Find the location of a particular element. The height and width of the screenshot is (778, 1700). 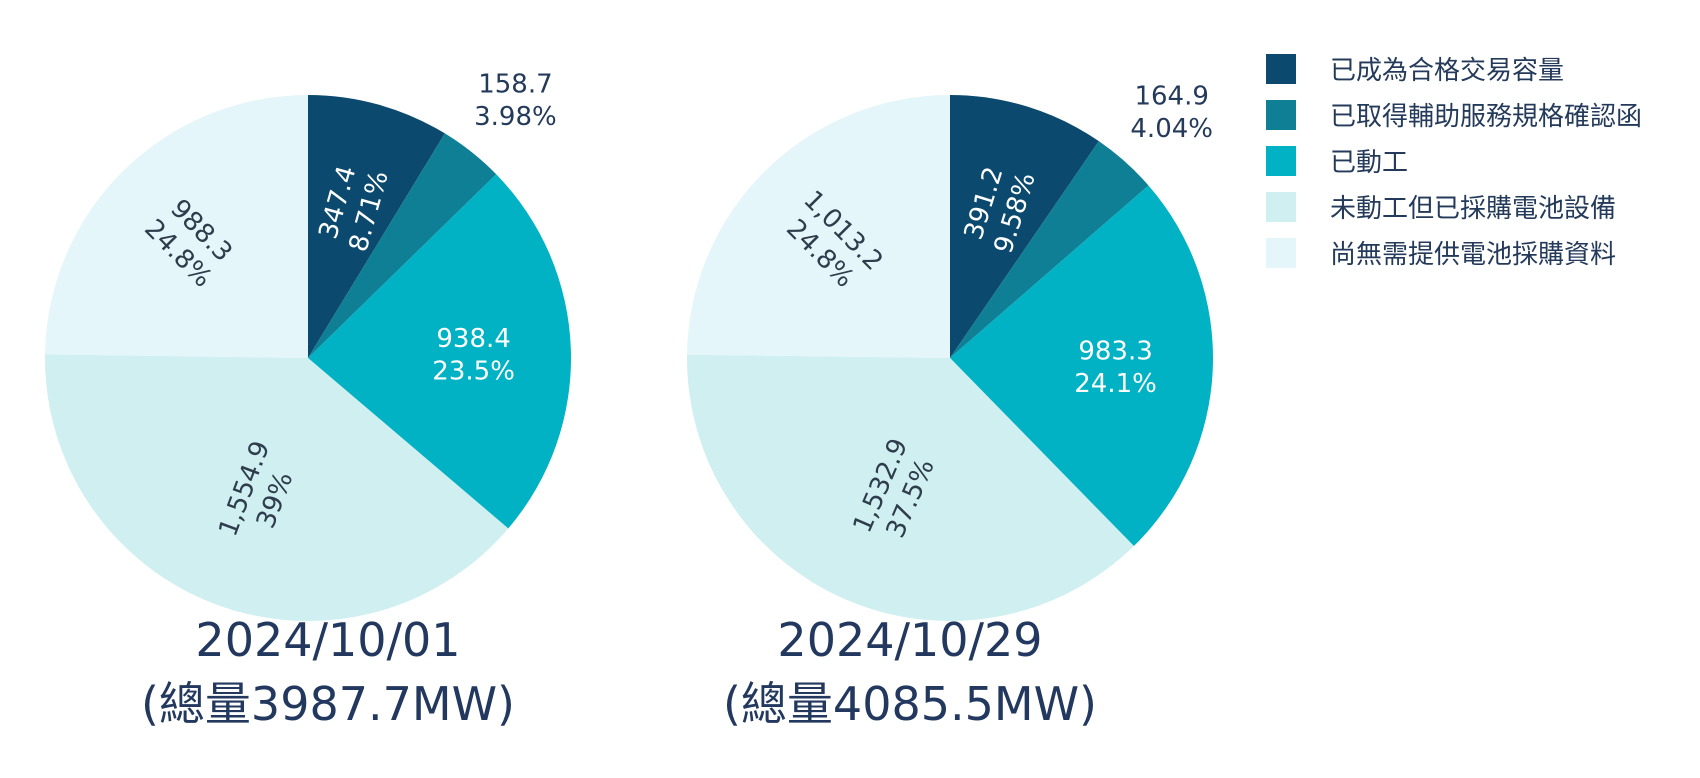

slice-percent-label: 23.5% is located at coordinates (473, 372).